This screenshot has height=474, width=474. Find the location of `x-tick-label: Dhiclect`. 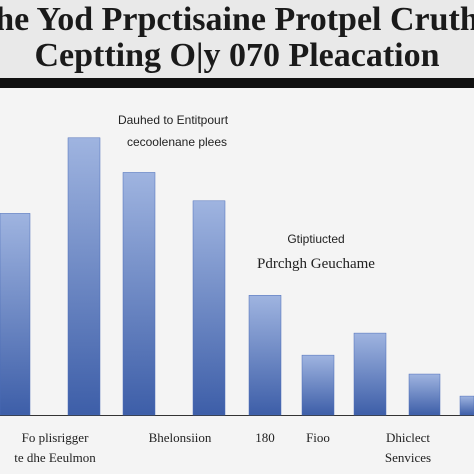

x-tick-label: Dhiclect is located at coordinates (408, 437).